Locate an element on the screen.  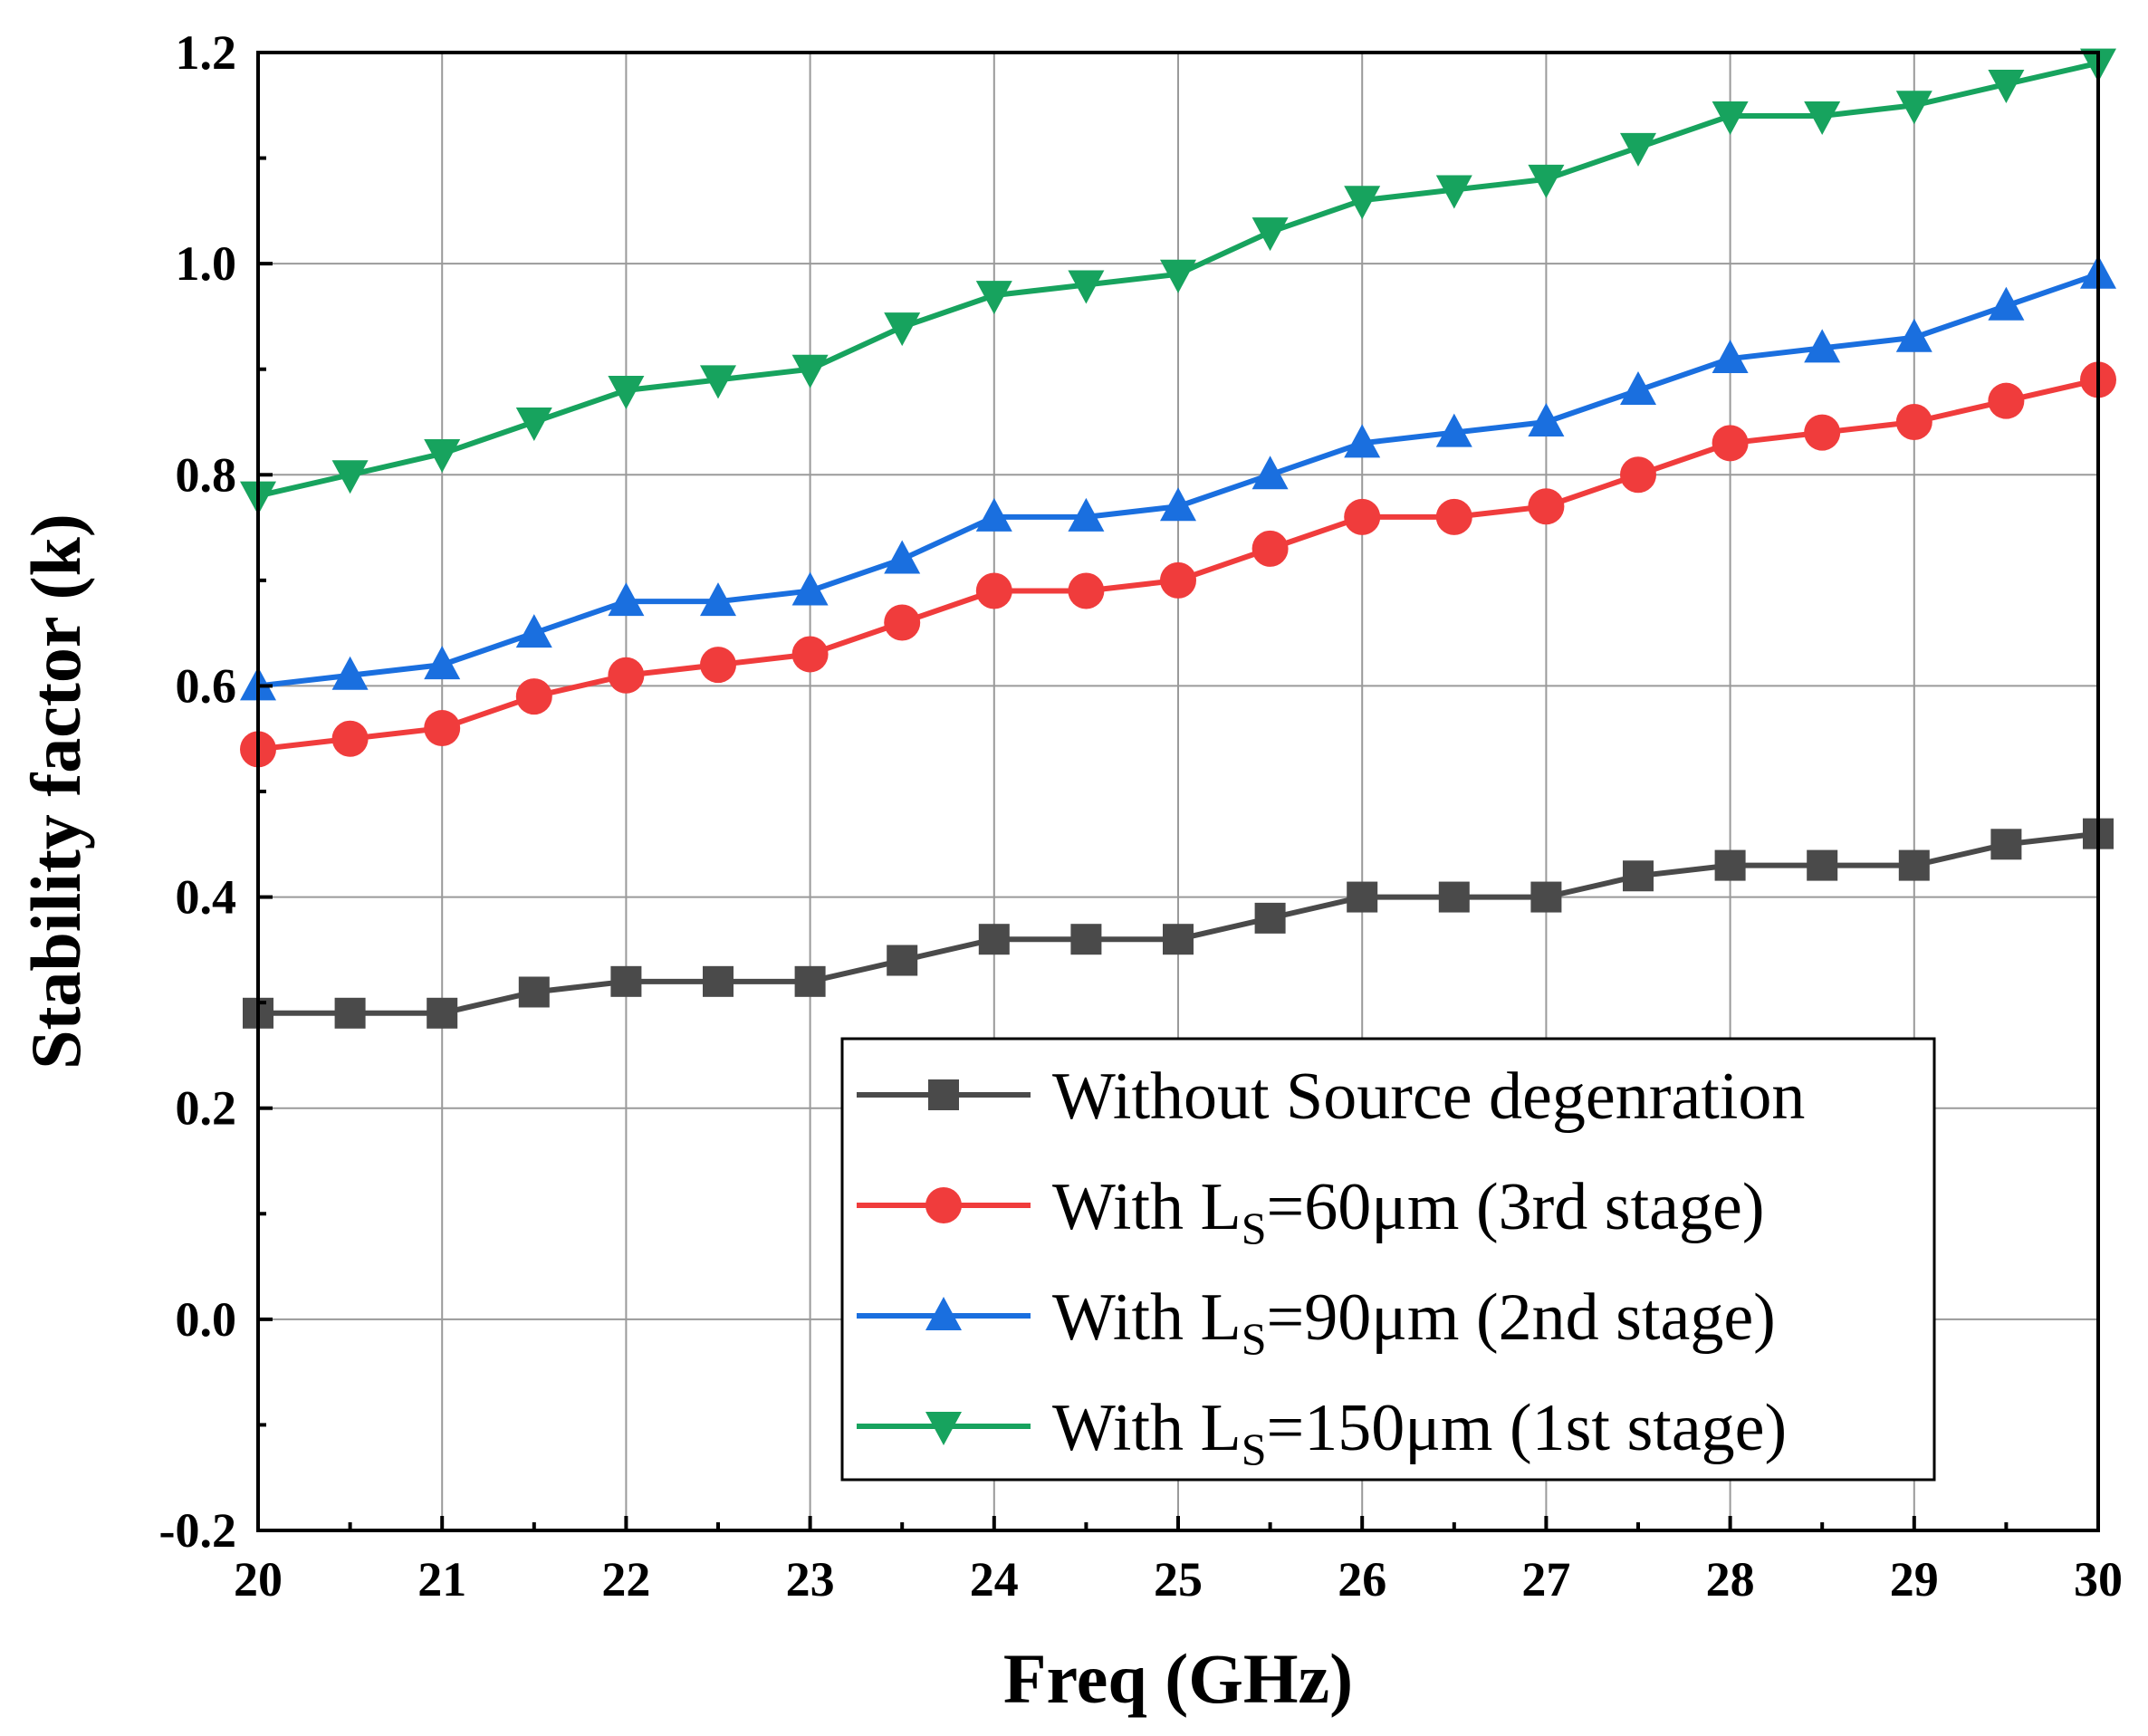
legend-item-2: With LS=90μm (2nd stage) is located at coordinates (1316, 1322).